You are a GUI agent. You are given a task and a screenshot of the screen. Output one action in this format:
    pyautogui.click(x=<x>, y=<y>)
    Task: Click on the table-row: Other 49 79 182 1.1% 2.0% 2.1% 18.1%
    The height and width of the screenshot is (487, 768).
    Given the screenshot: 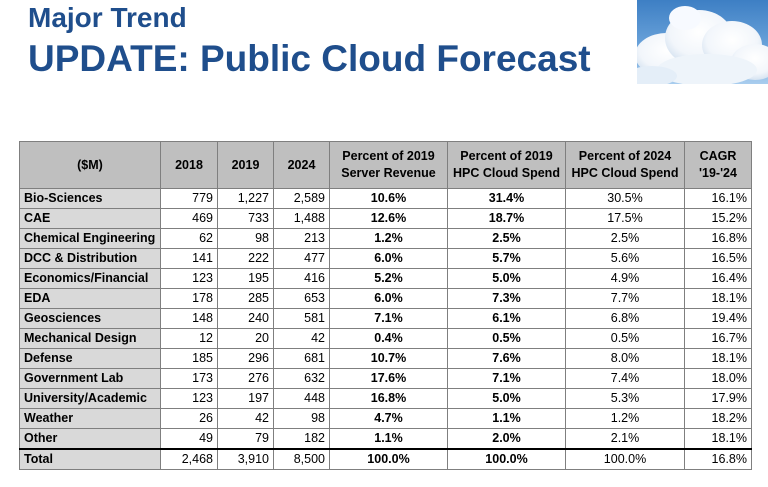 What is the action you would take?
    pyautogui.click(x=385, y=439)
    